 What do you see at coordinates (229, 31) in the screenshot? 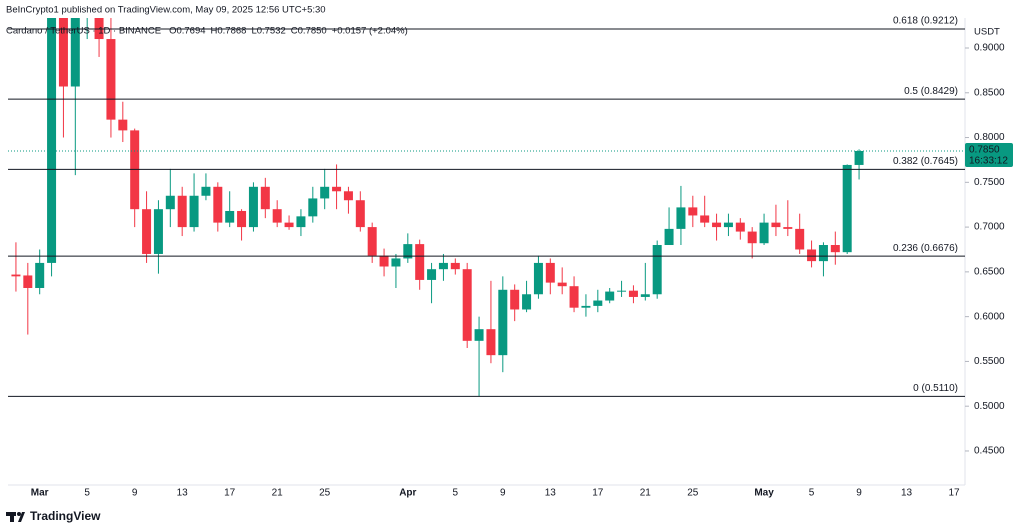
I see `ohlc-readout: H0.7868` at bounding box center [229, 31].